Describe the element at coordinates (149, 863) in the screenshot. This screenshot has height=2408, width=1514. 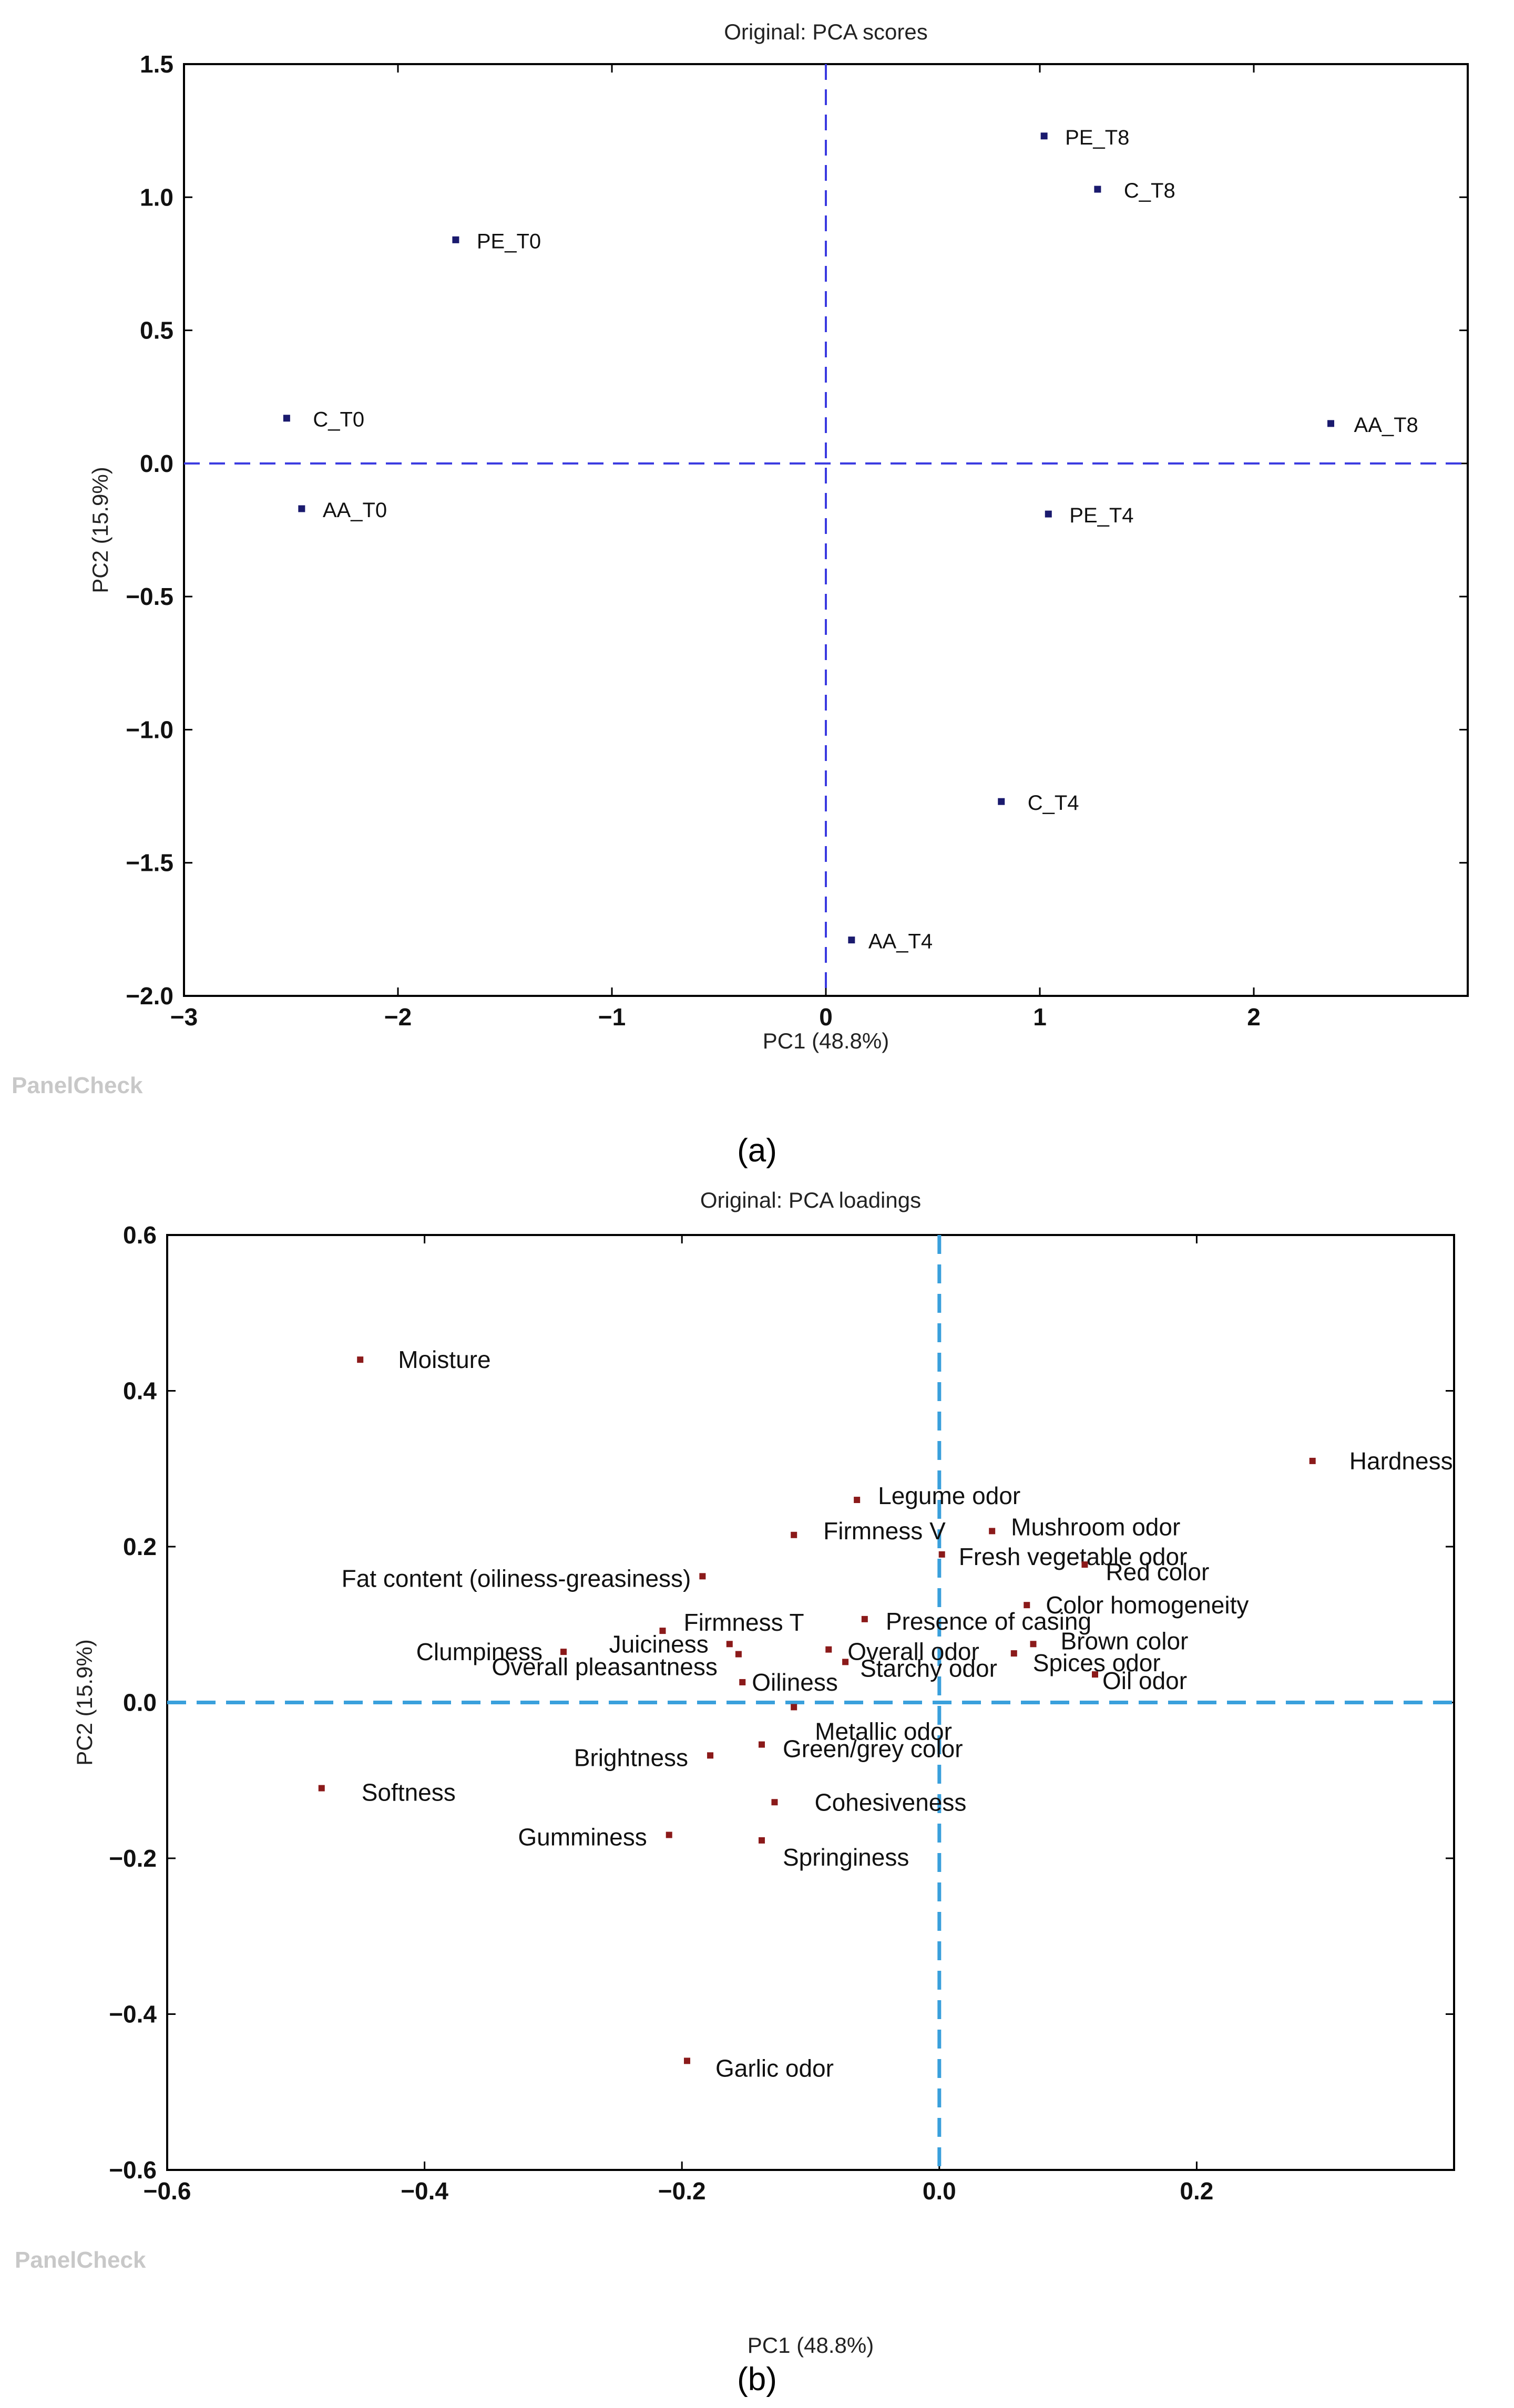
I see `y-tick-label: −1.5` at that location.